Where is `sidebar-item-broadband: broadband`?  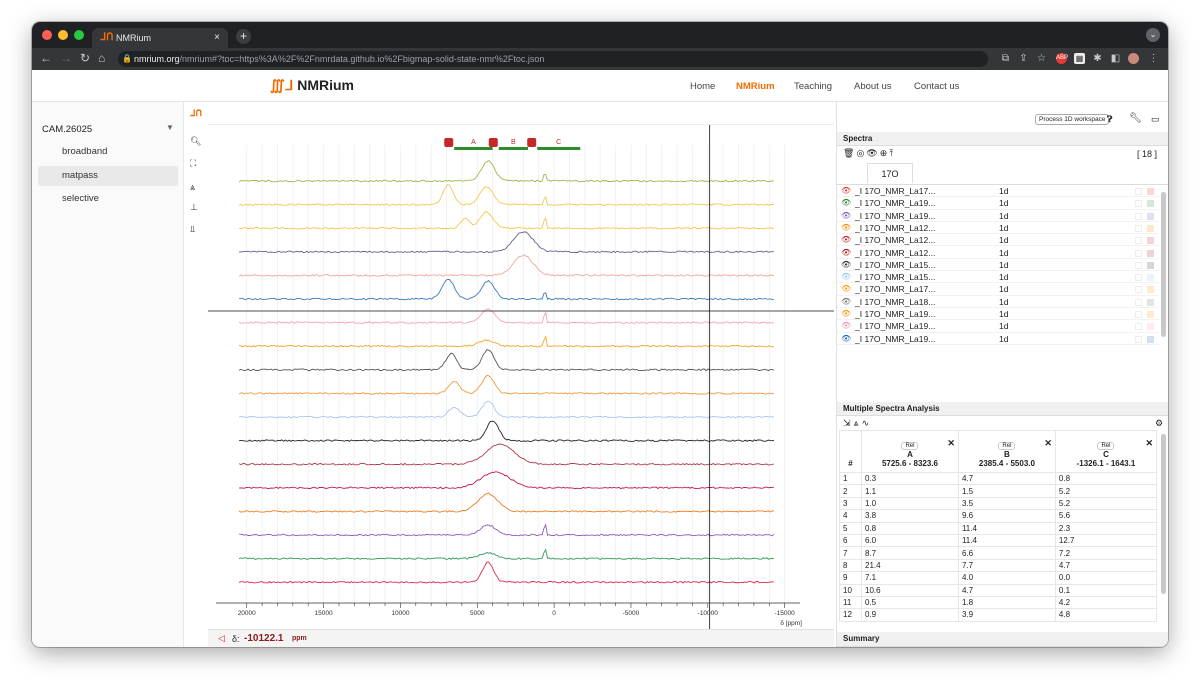
sidebar-item-broadband: broadband is located at coordinates (85, 151).